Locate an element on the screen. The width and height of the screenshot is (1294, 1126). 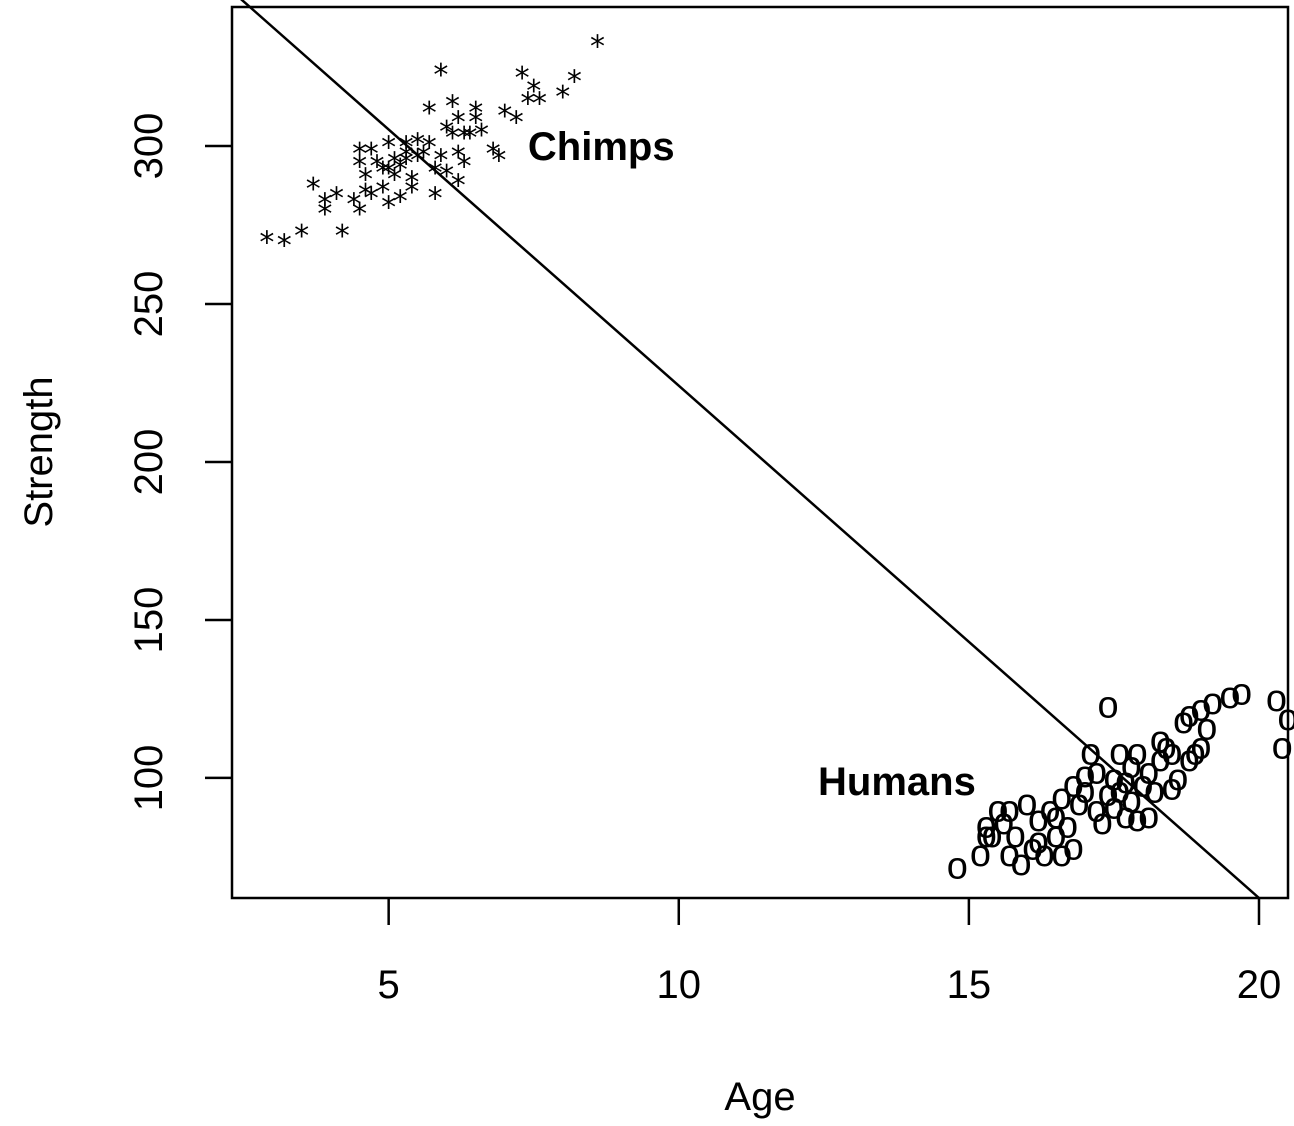
y-tick-label: 250 is located at coordinates (149, 304).